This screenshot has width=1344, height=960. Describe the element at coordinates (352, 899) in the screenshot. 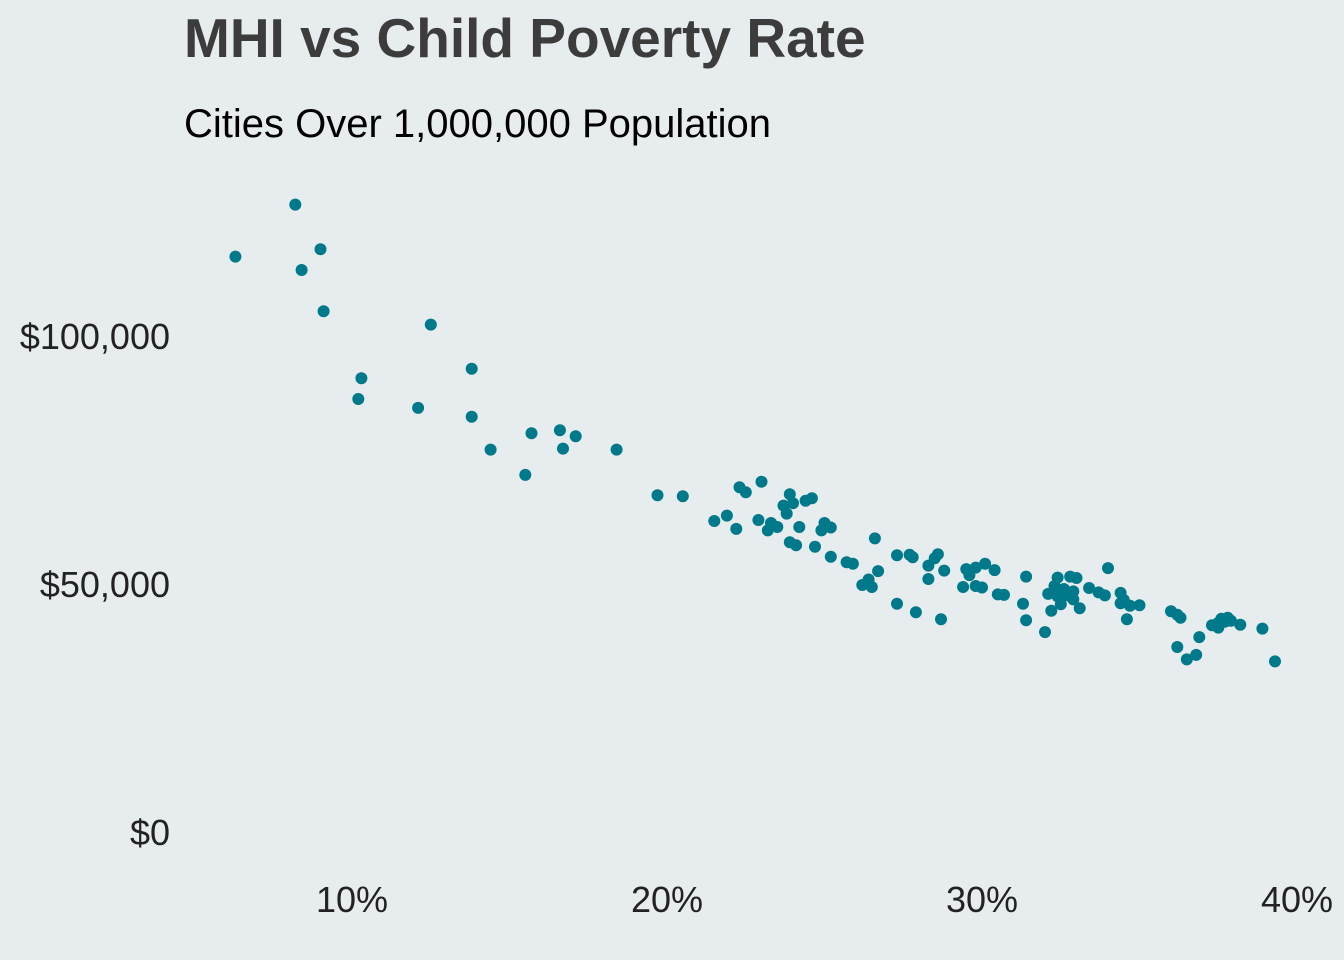

I see `x-tick-label: 10%` at that location.